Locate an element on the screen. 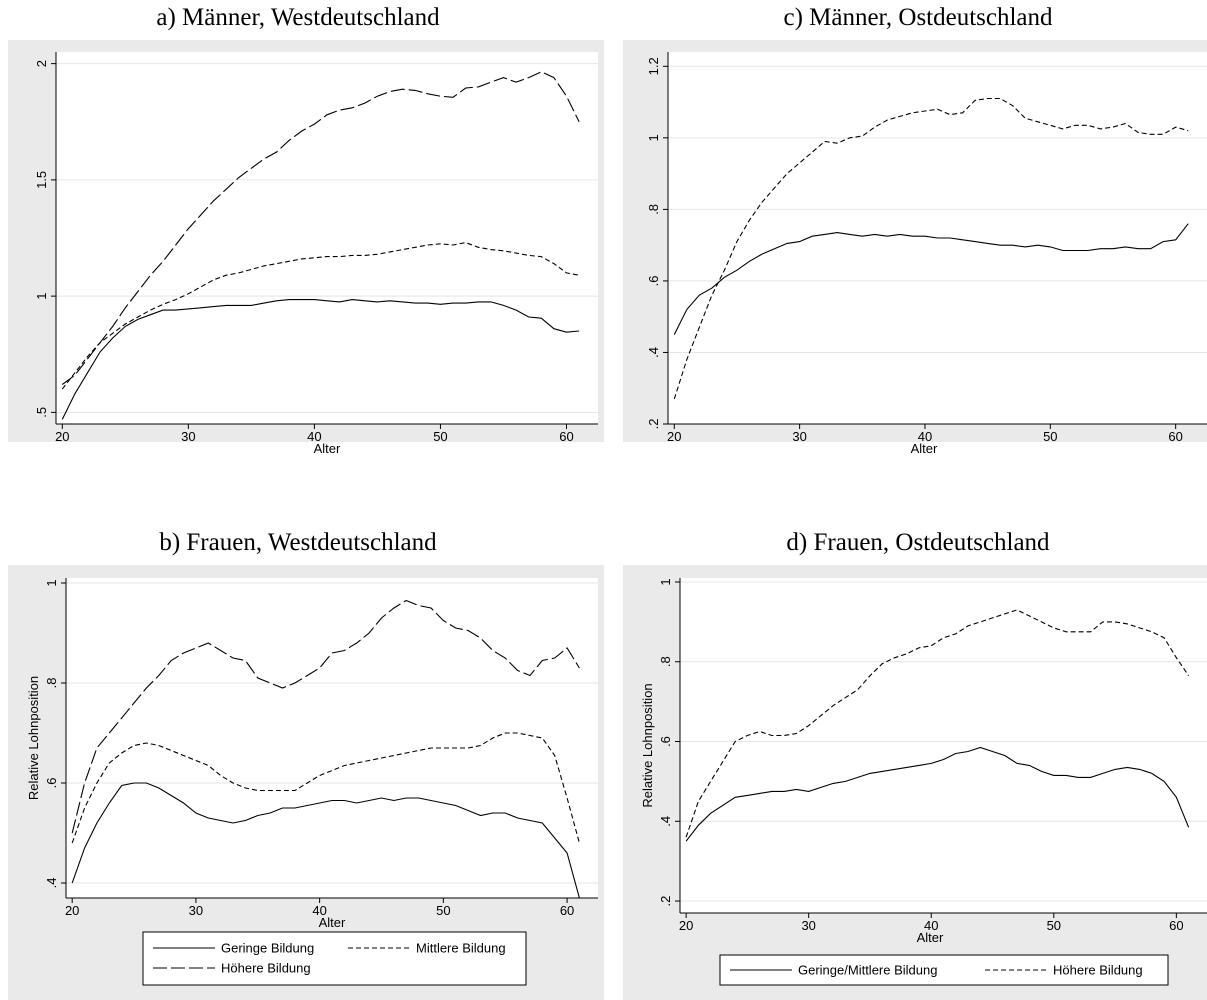 The width and height of the screenshot is (1207, 1000). series-line-mittlere-bildung is located at coordinates (320, 316).